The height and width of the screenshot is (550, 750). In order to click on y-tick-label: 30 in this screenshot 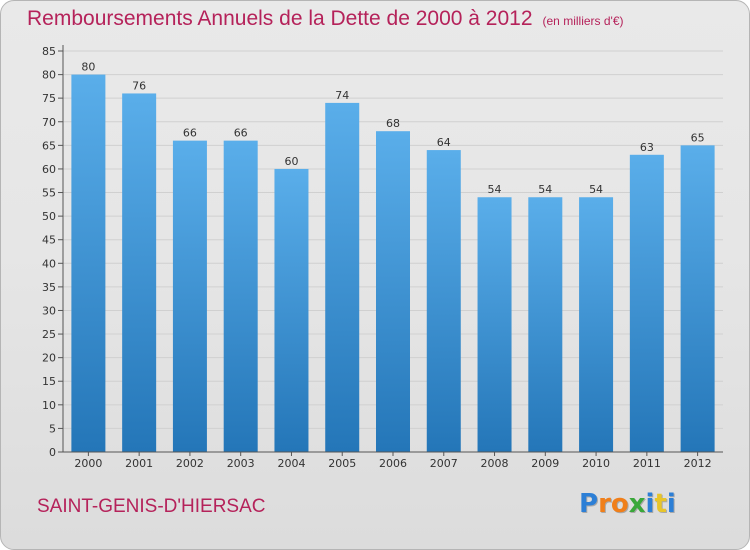, I will do `click(49, 310)`.